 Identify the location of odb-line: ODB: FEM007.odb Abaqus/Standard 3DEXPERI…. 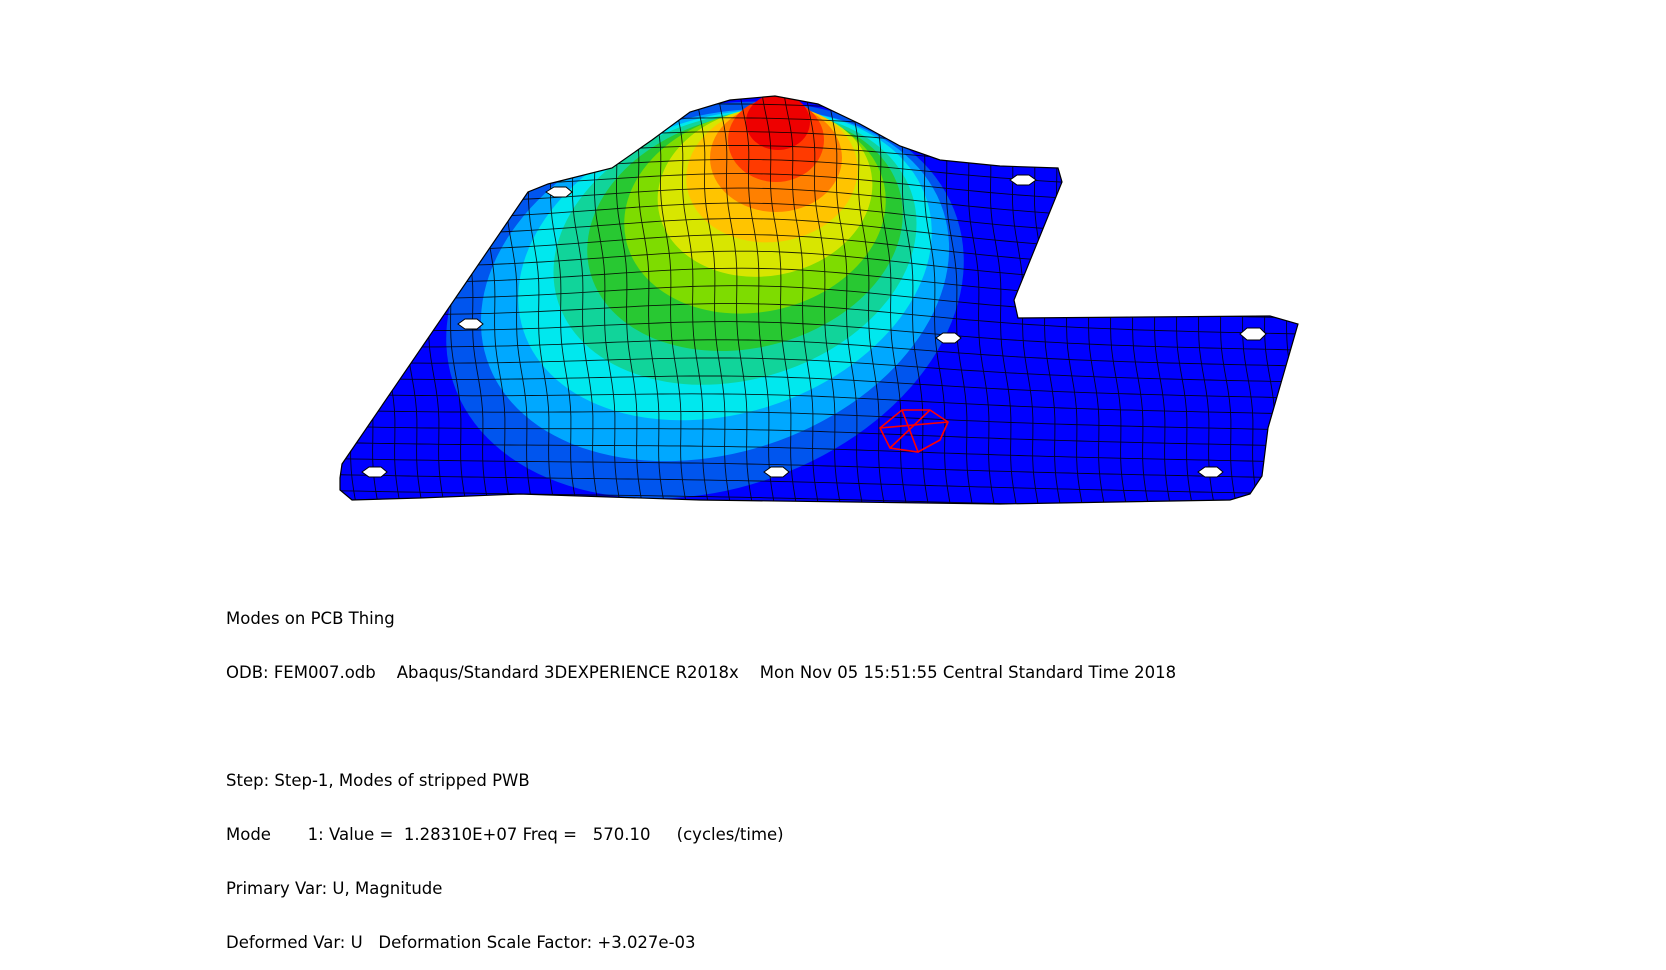
(701, 672).